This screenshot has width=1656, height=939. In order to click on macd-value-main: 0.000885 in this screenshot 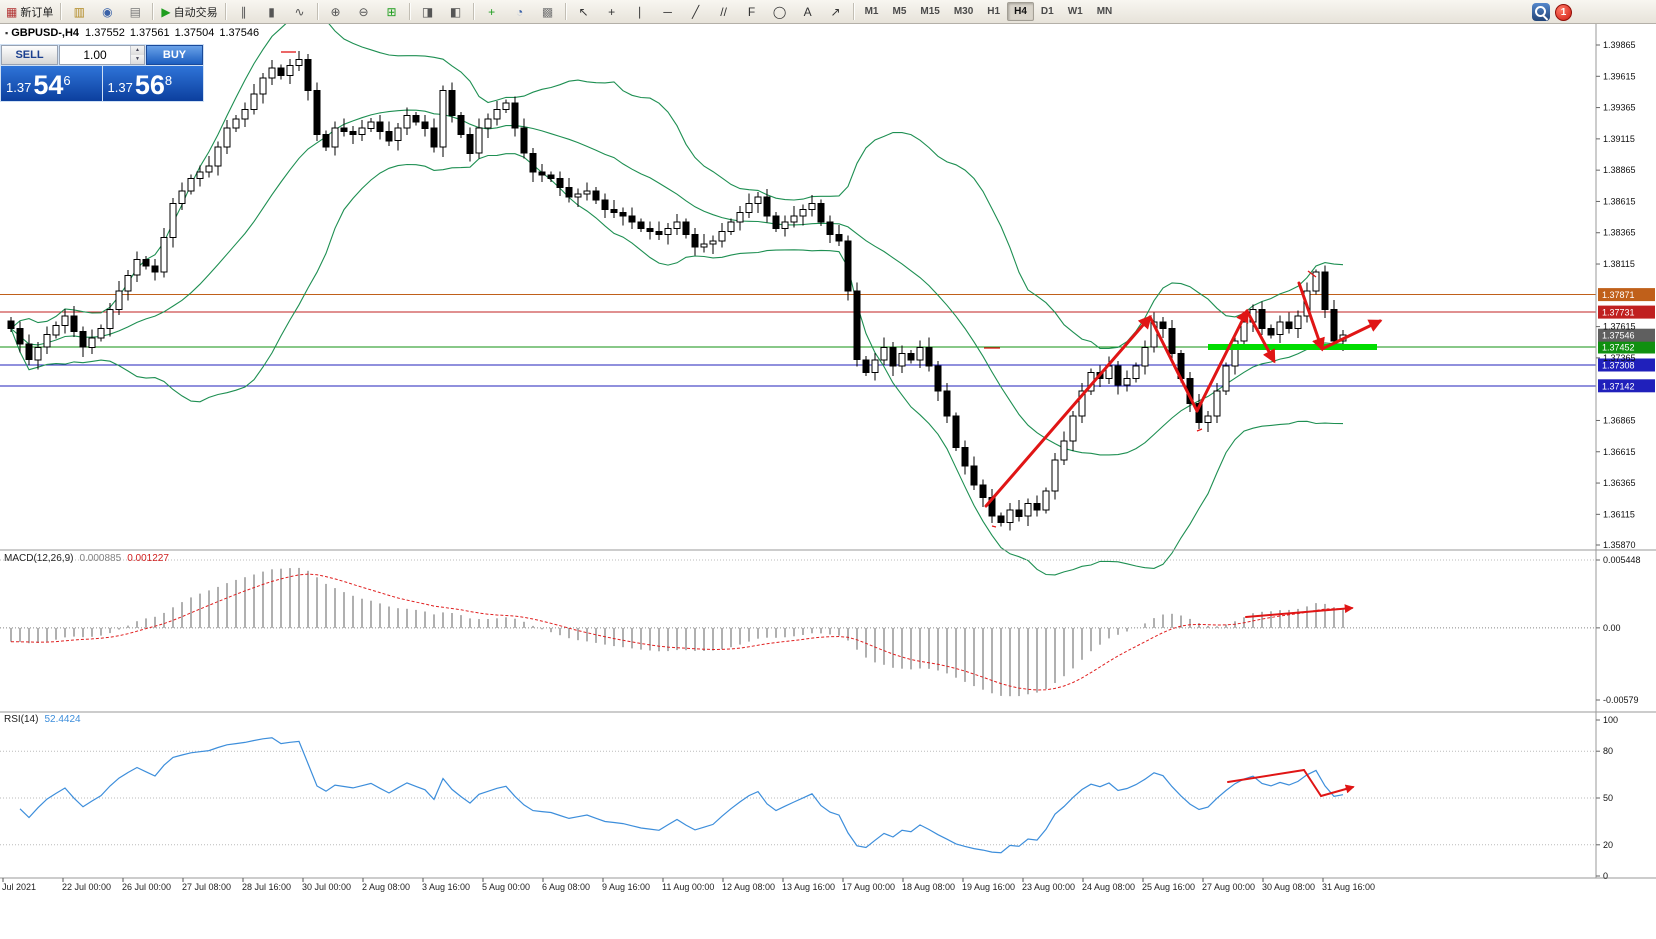, I will do `click(100, 558)`.